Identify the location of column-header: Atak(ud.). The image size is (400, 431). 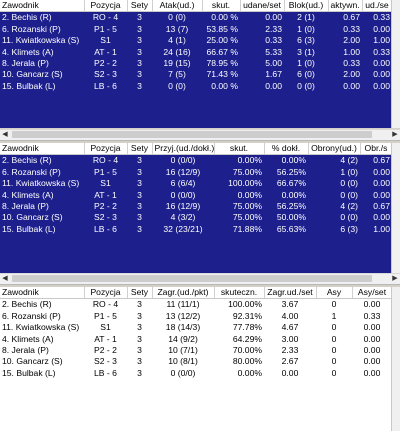
(177, 6).